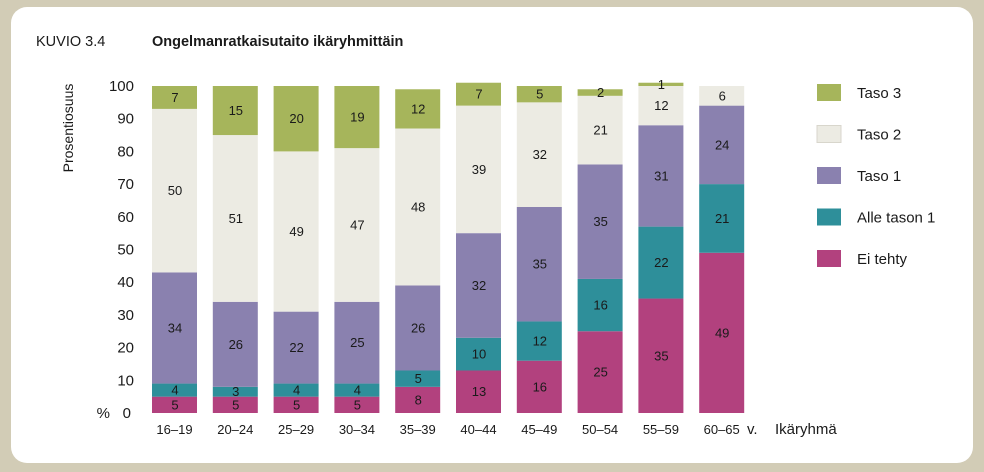 This screenshot has width=984, height=472. I want to click on figure-number: KUVIO 3.4, so click(70, 42).